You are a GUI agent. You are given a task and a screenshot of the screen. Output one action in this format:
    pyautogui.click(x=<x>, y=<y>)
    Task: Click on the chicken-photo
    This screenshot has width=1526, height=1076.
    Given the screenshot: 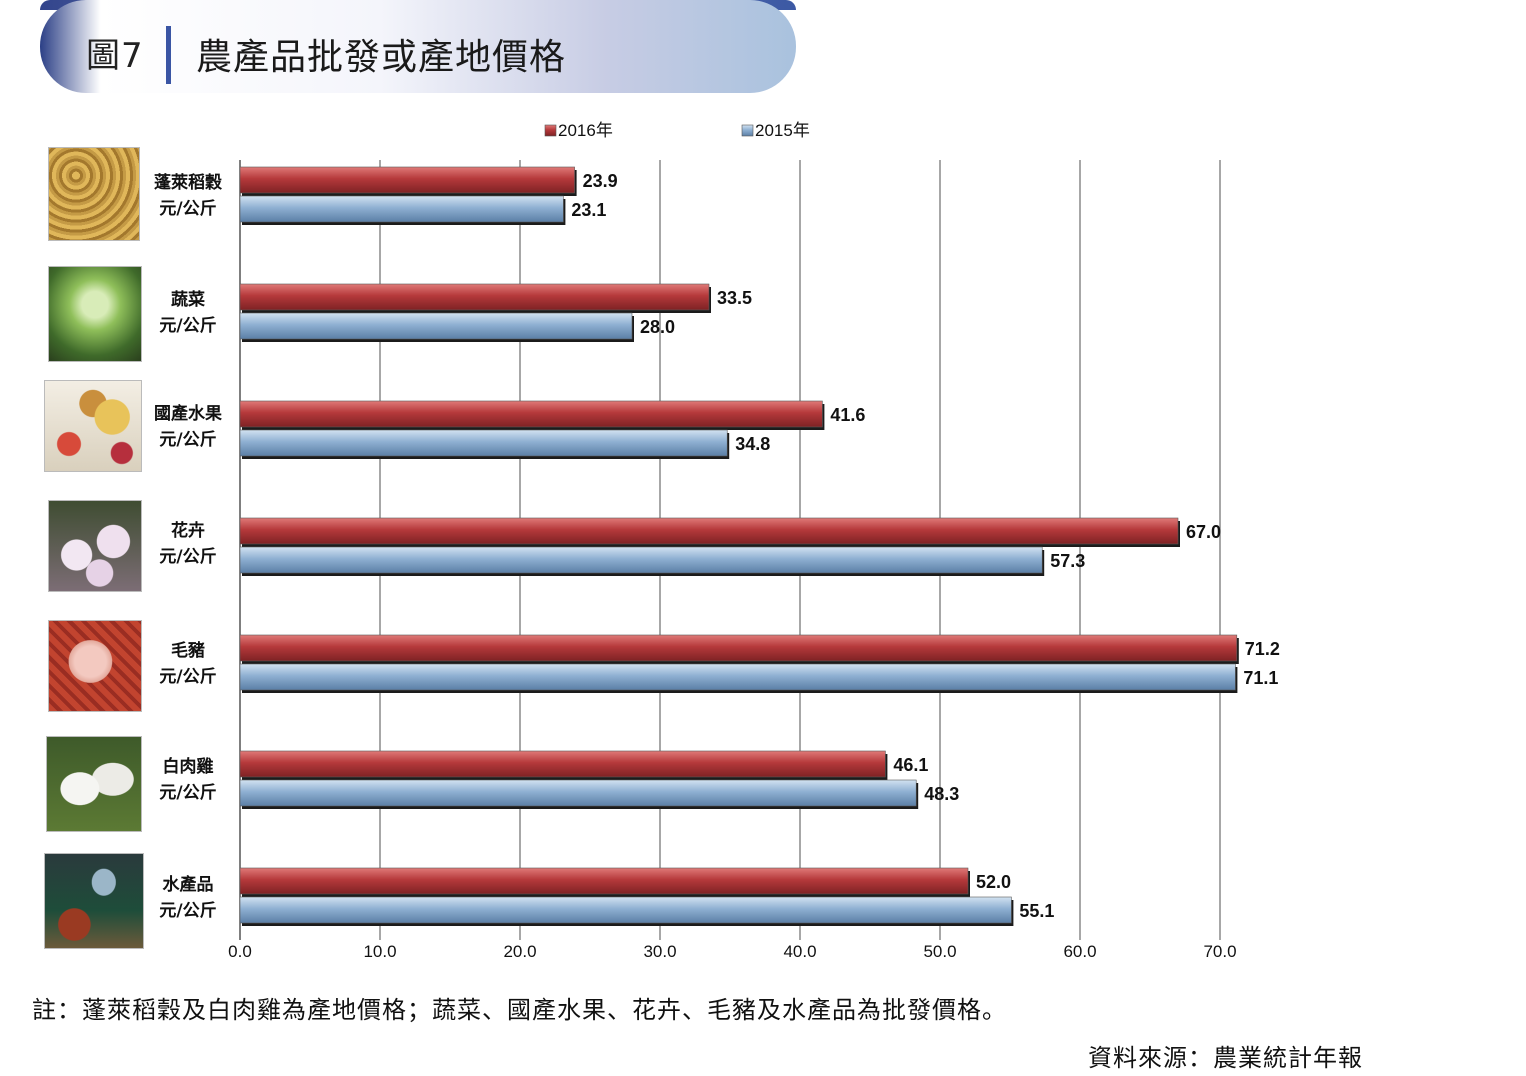 What is the action you would take?
    pyautogui.click(x=94, y=784)
    